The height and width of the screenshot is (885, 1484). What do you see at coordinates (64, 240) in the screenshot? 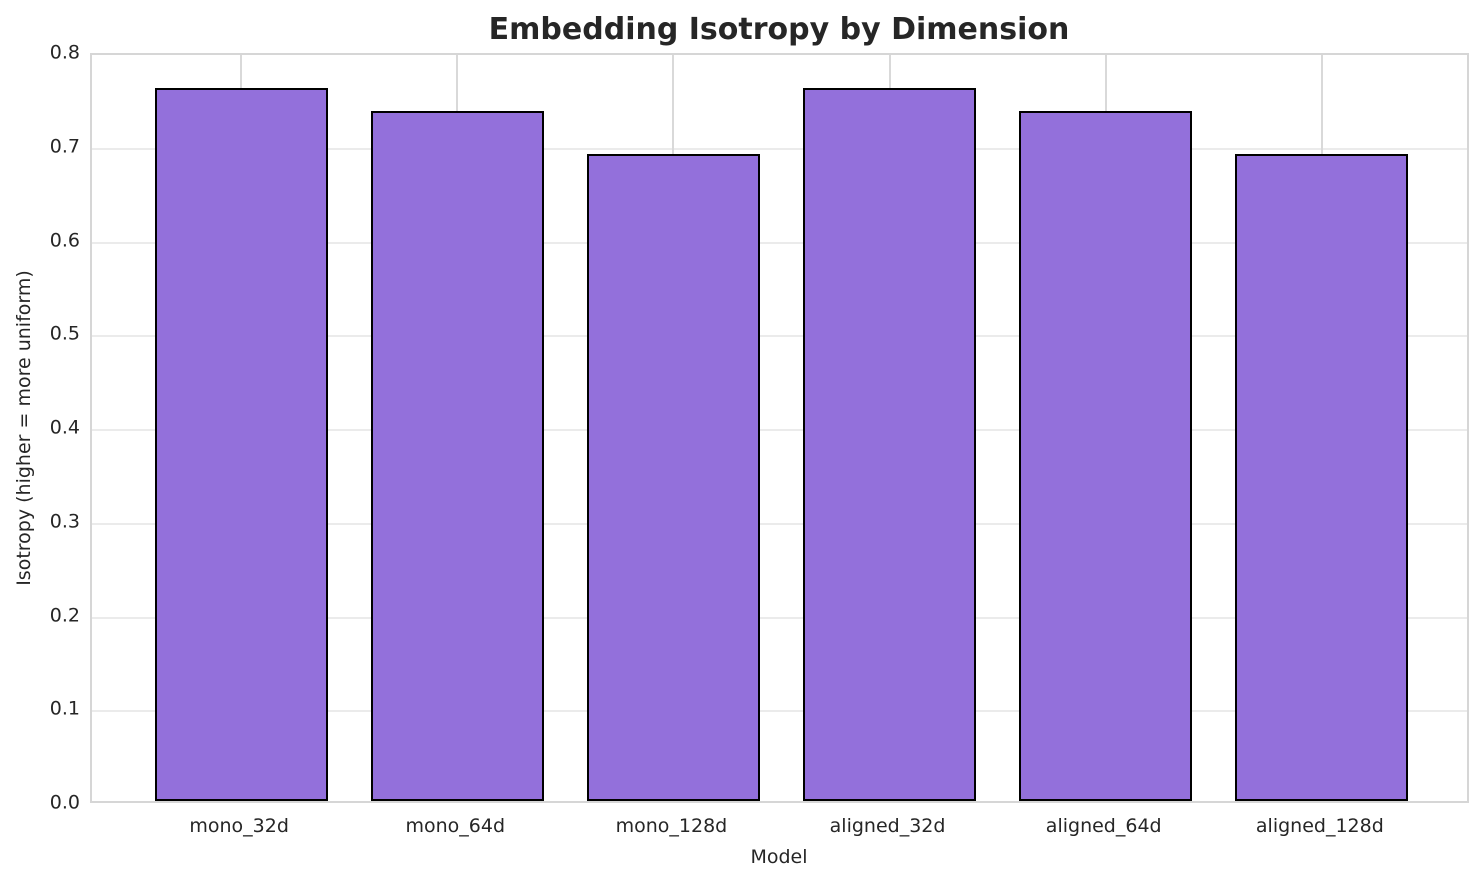
I see `y-tick-label: 0.6` at bounding box center [64, 240].